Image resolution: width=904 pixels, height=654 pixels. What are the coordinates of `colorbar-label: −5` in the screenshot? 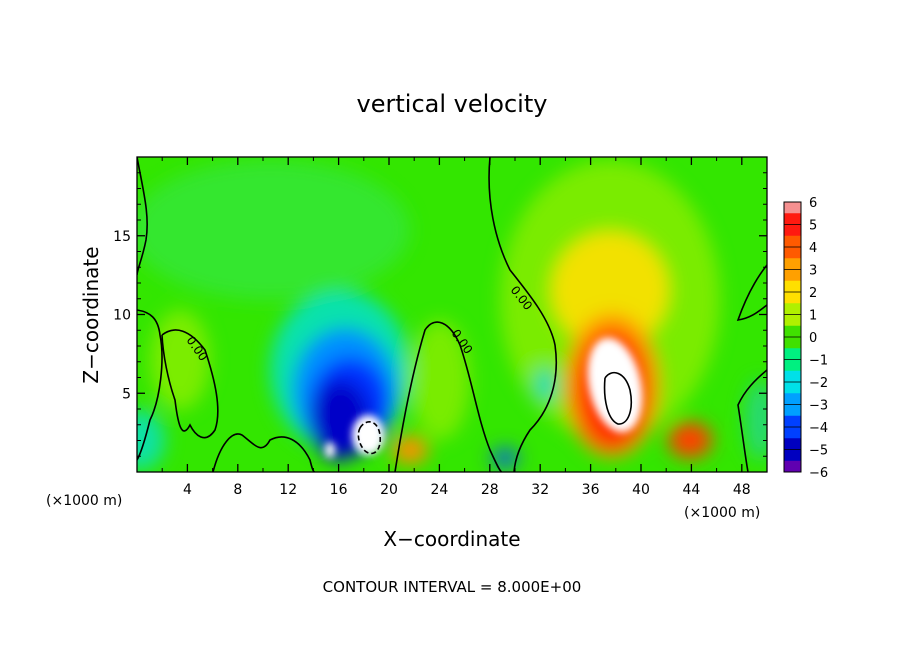 It's located at (818, 451).